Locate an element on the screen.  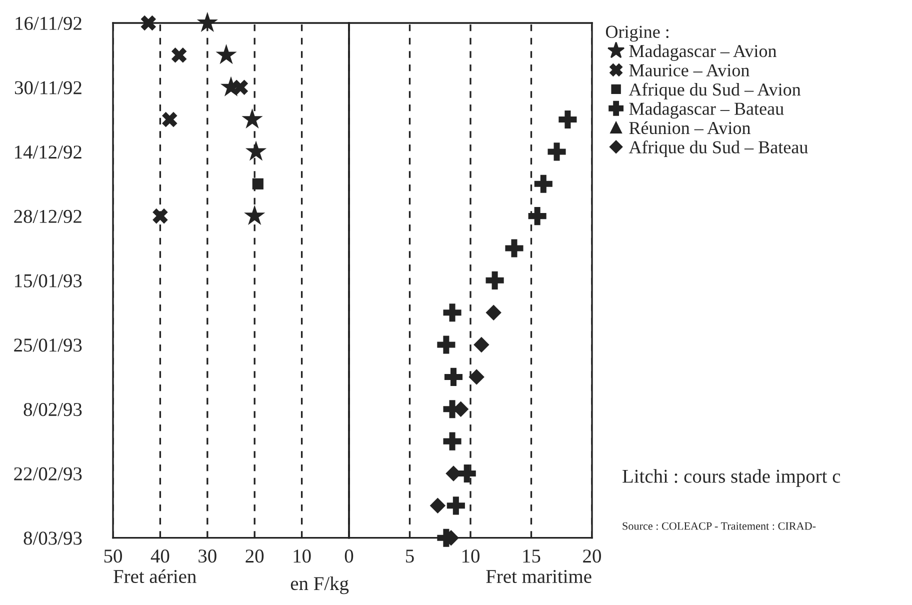
y-tick-label: 15/01/93 is located at coordinates (48, 281).